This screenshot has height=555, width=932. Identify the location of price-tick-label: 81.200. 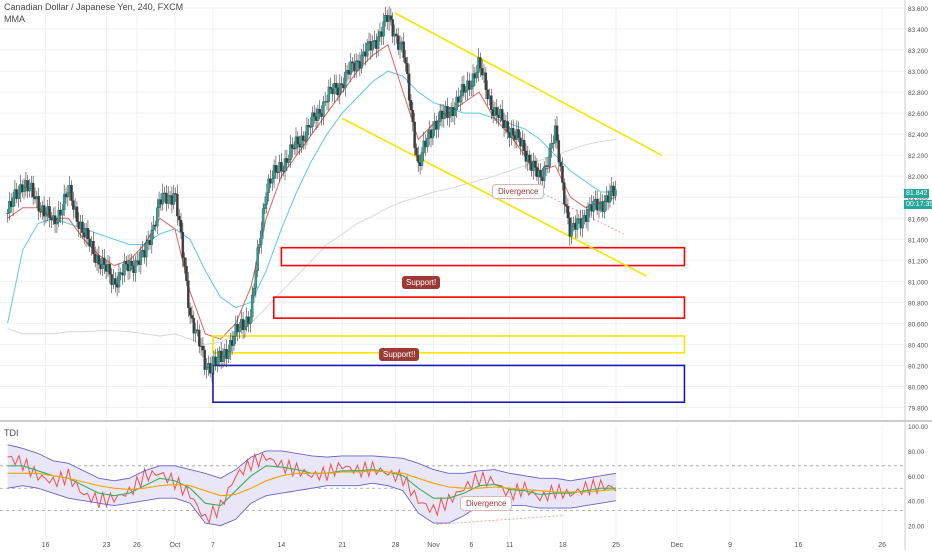
(918, 261).